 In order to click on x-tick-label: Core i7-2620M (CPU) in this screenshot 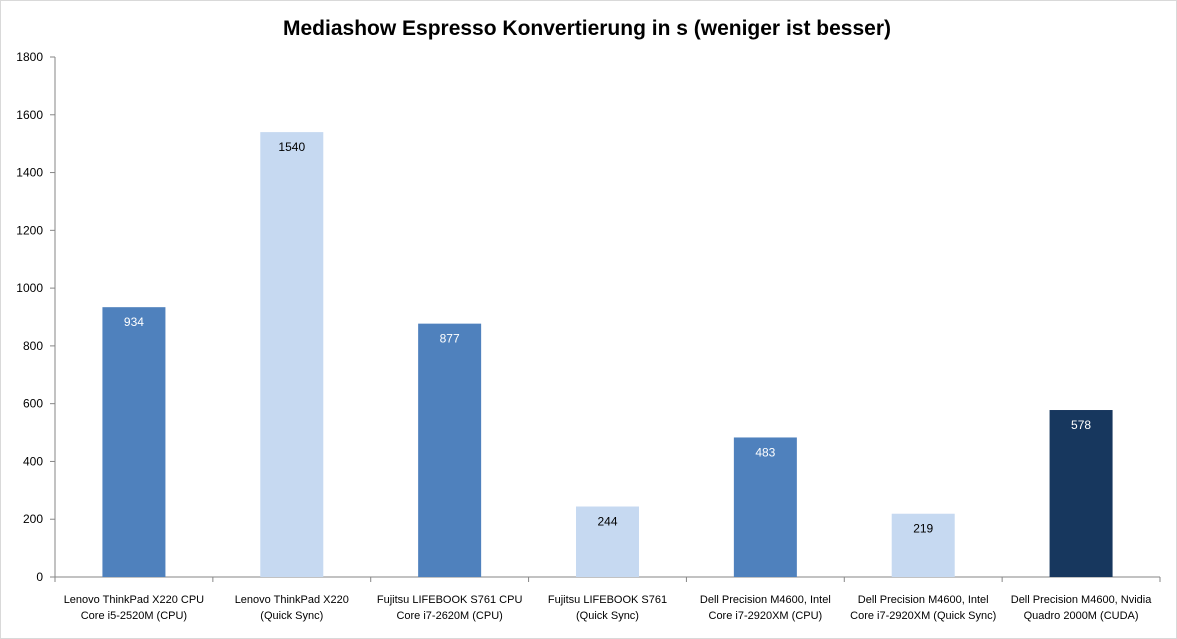, I will do `click(449, 616)`.